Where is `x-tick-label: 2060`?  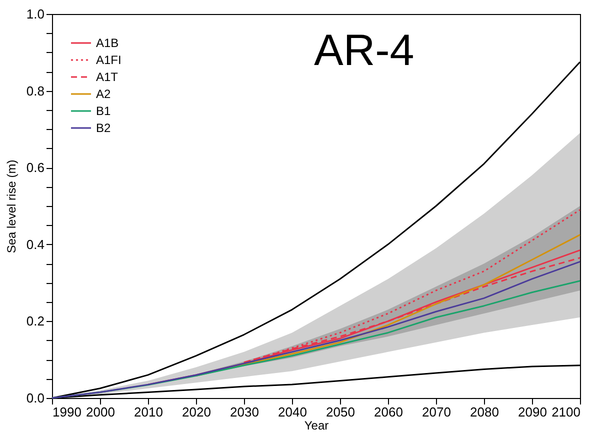 x-tick-label: 2060 is located at coordinates (388, 412).